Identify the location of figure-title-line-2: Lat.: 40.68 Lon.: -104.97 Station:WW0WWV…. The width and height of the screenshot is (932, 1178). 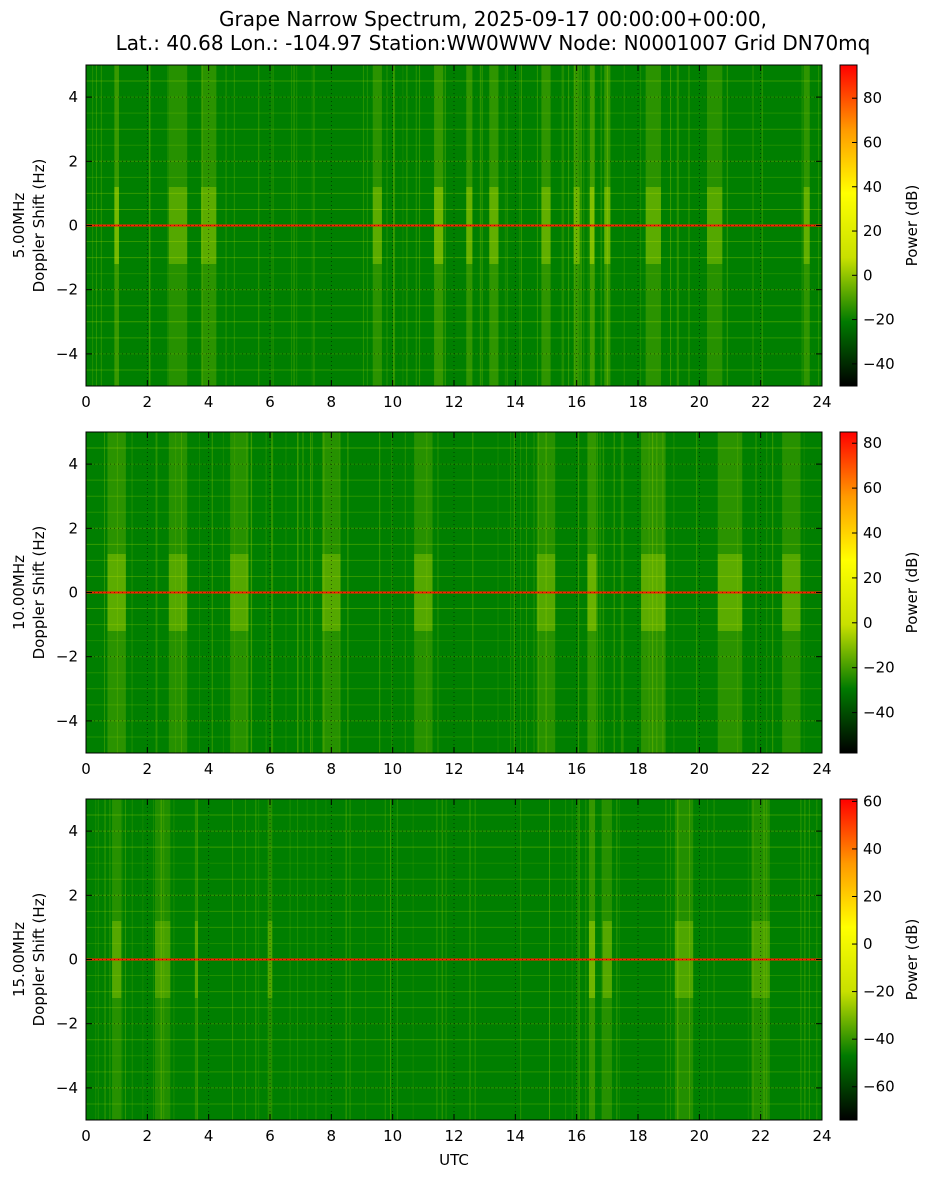
(493, 43).